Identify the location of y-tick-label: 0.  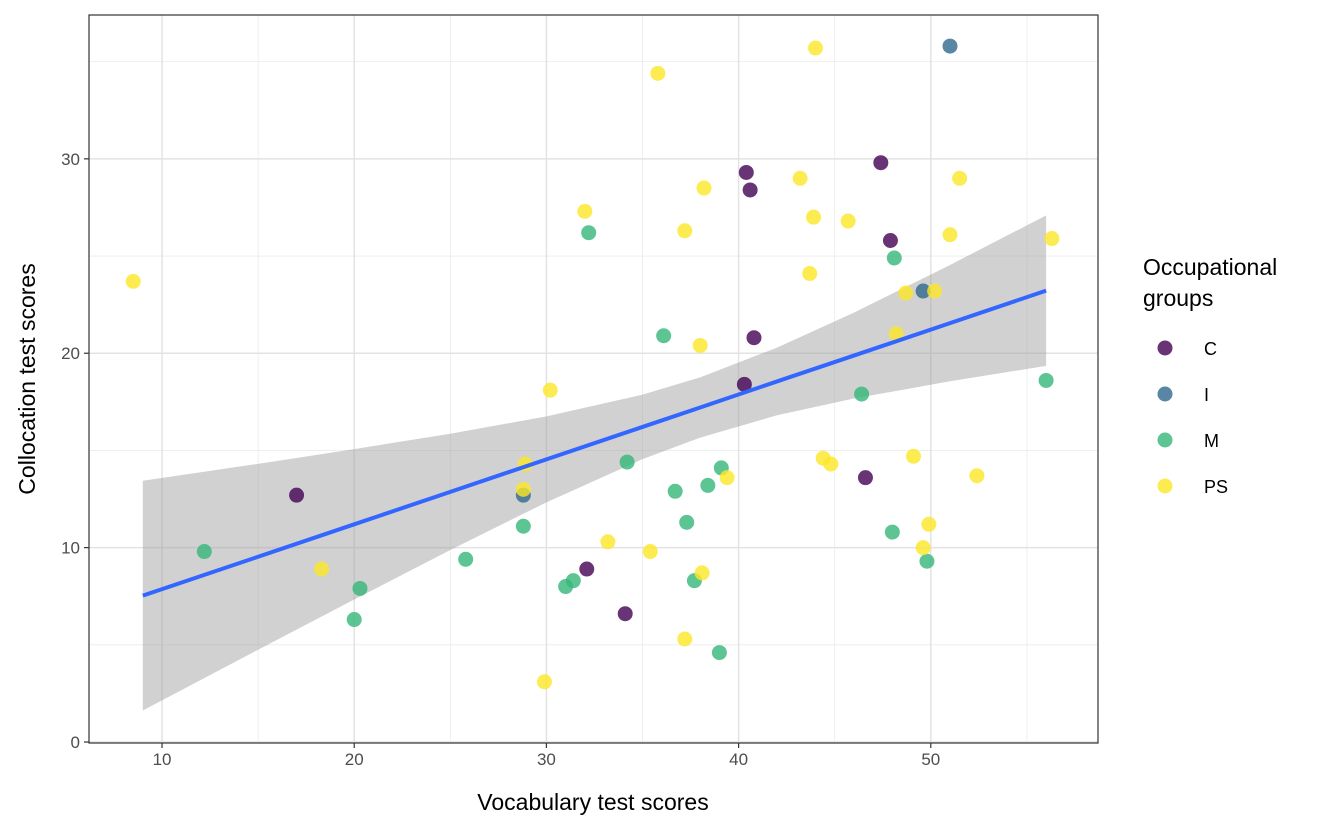
(75, 742).